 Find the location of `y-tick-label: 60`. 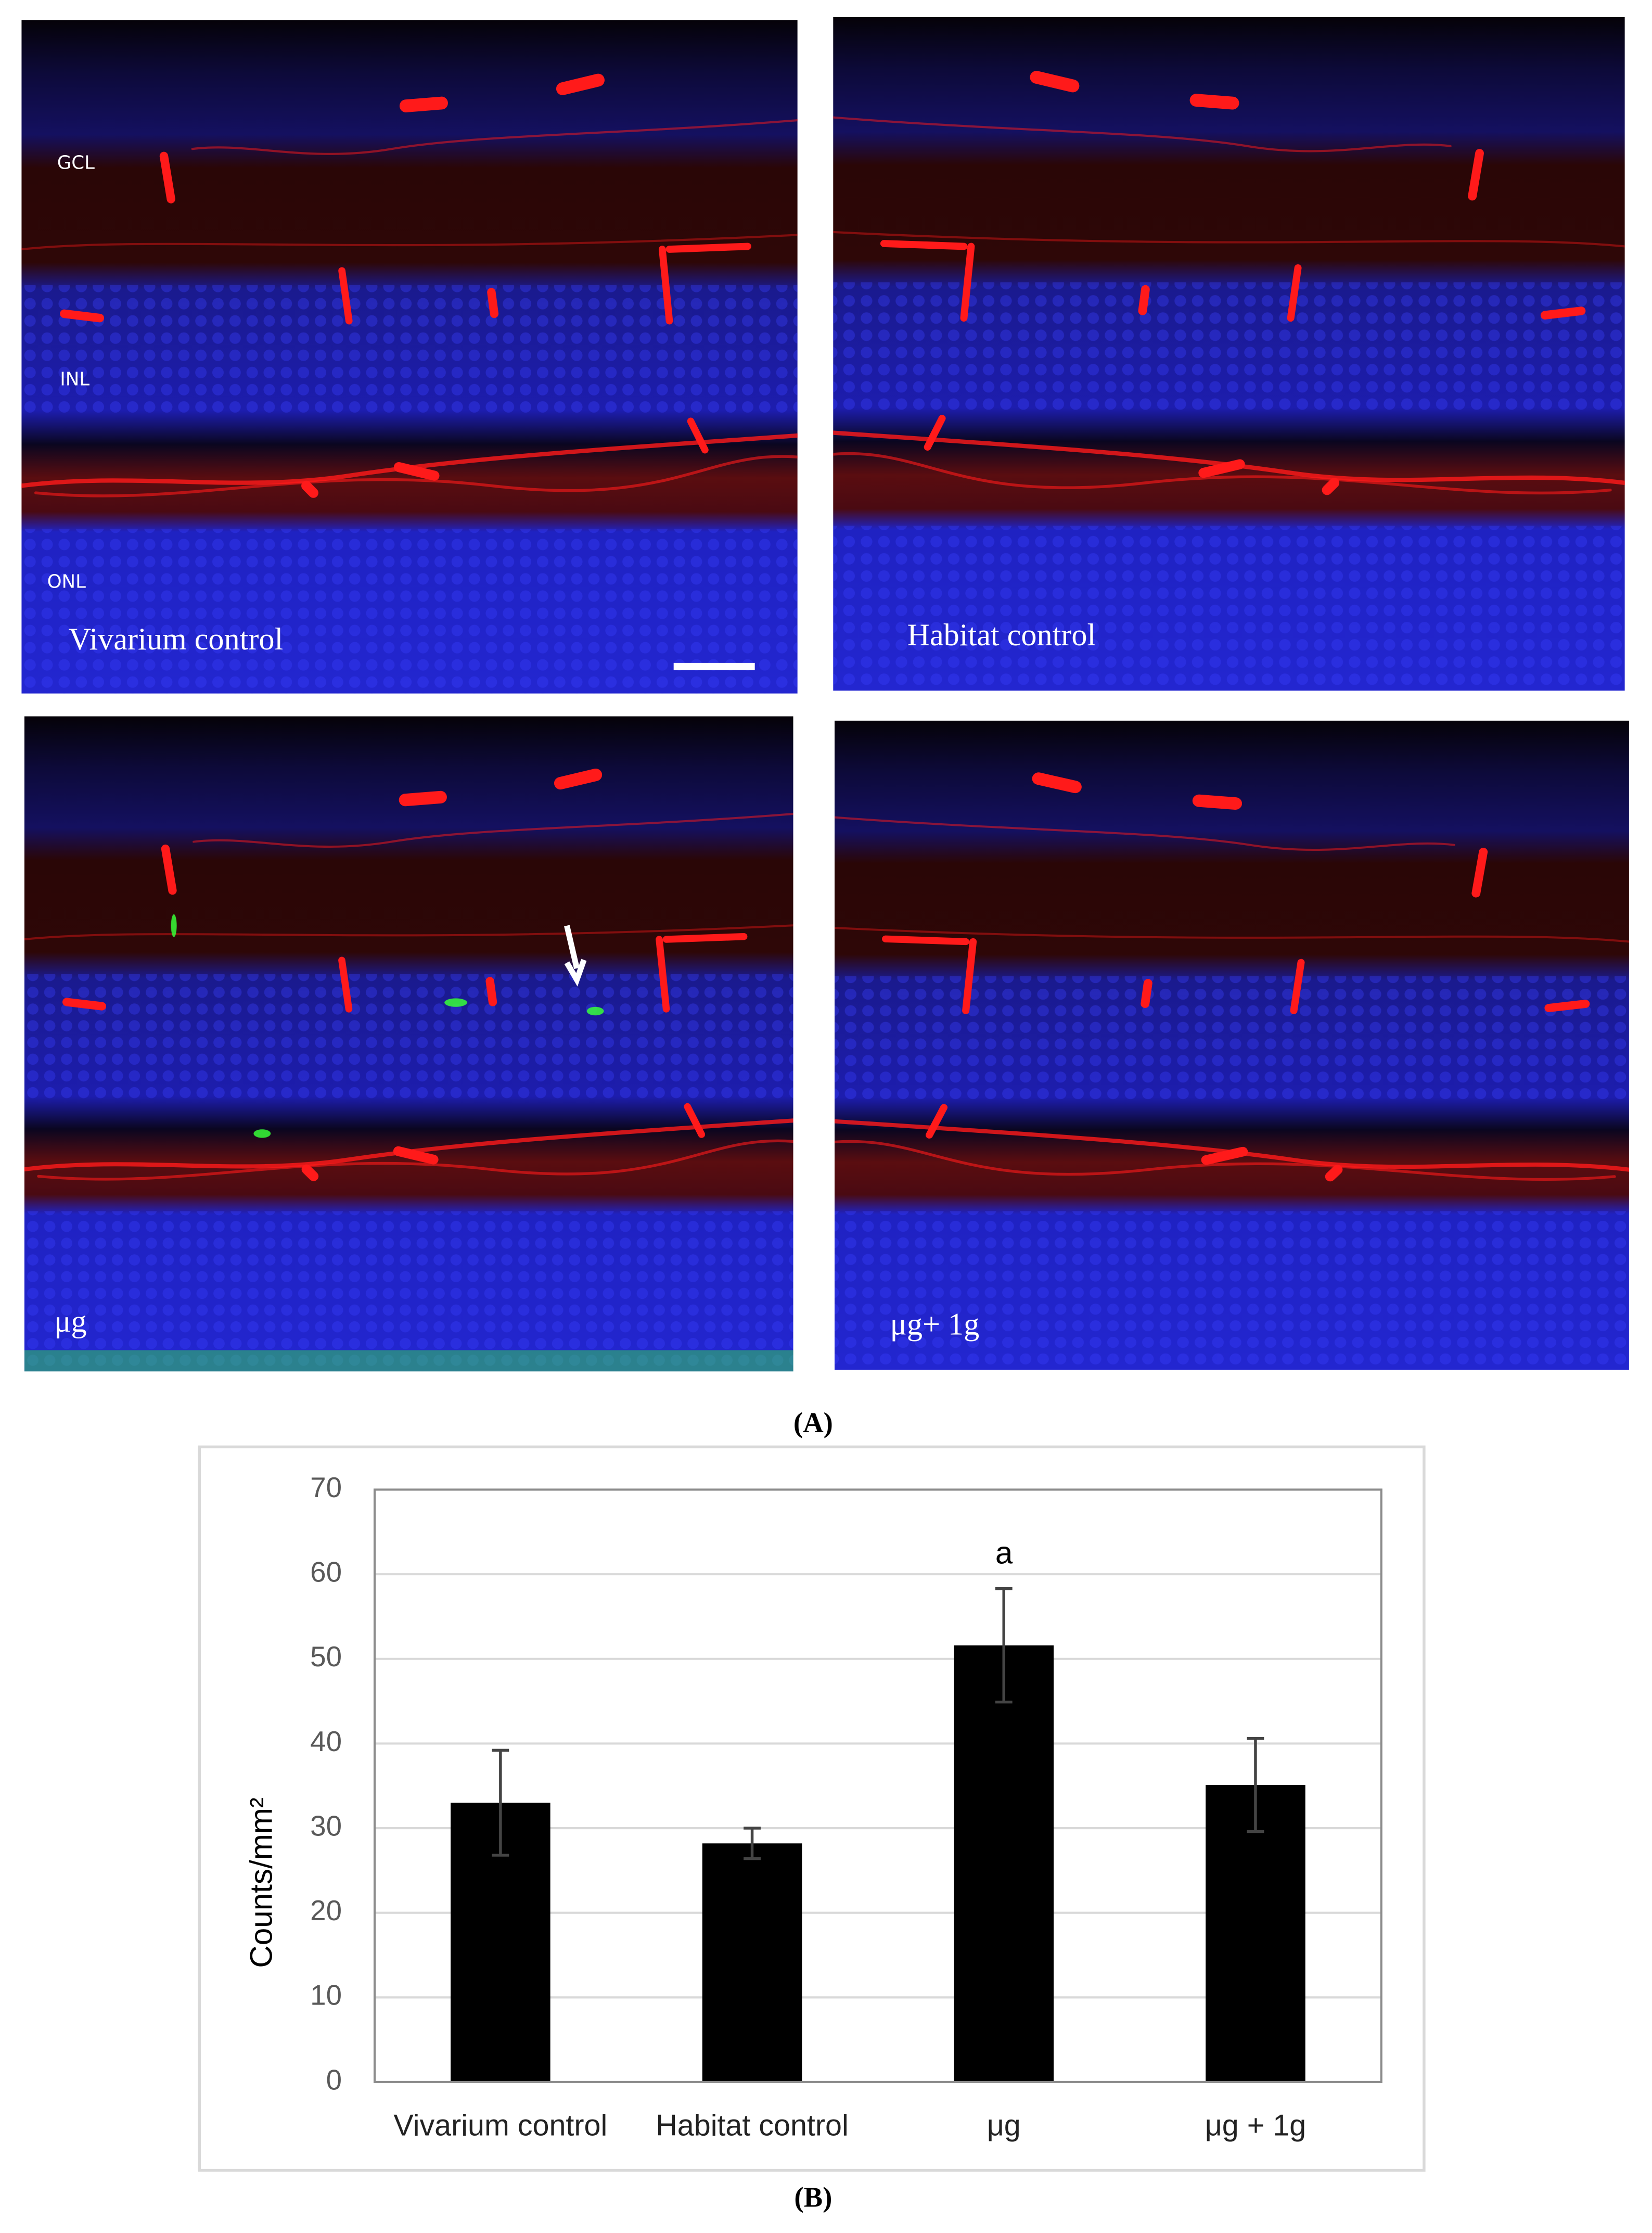

y-tick-label: 60 is located at coordinates (326, 1572).